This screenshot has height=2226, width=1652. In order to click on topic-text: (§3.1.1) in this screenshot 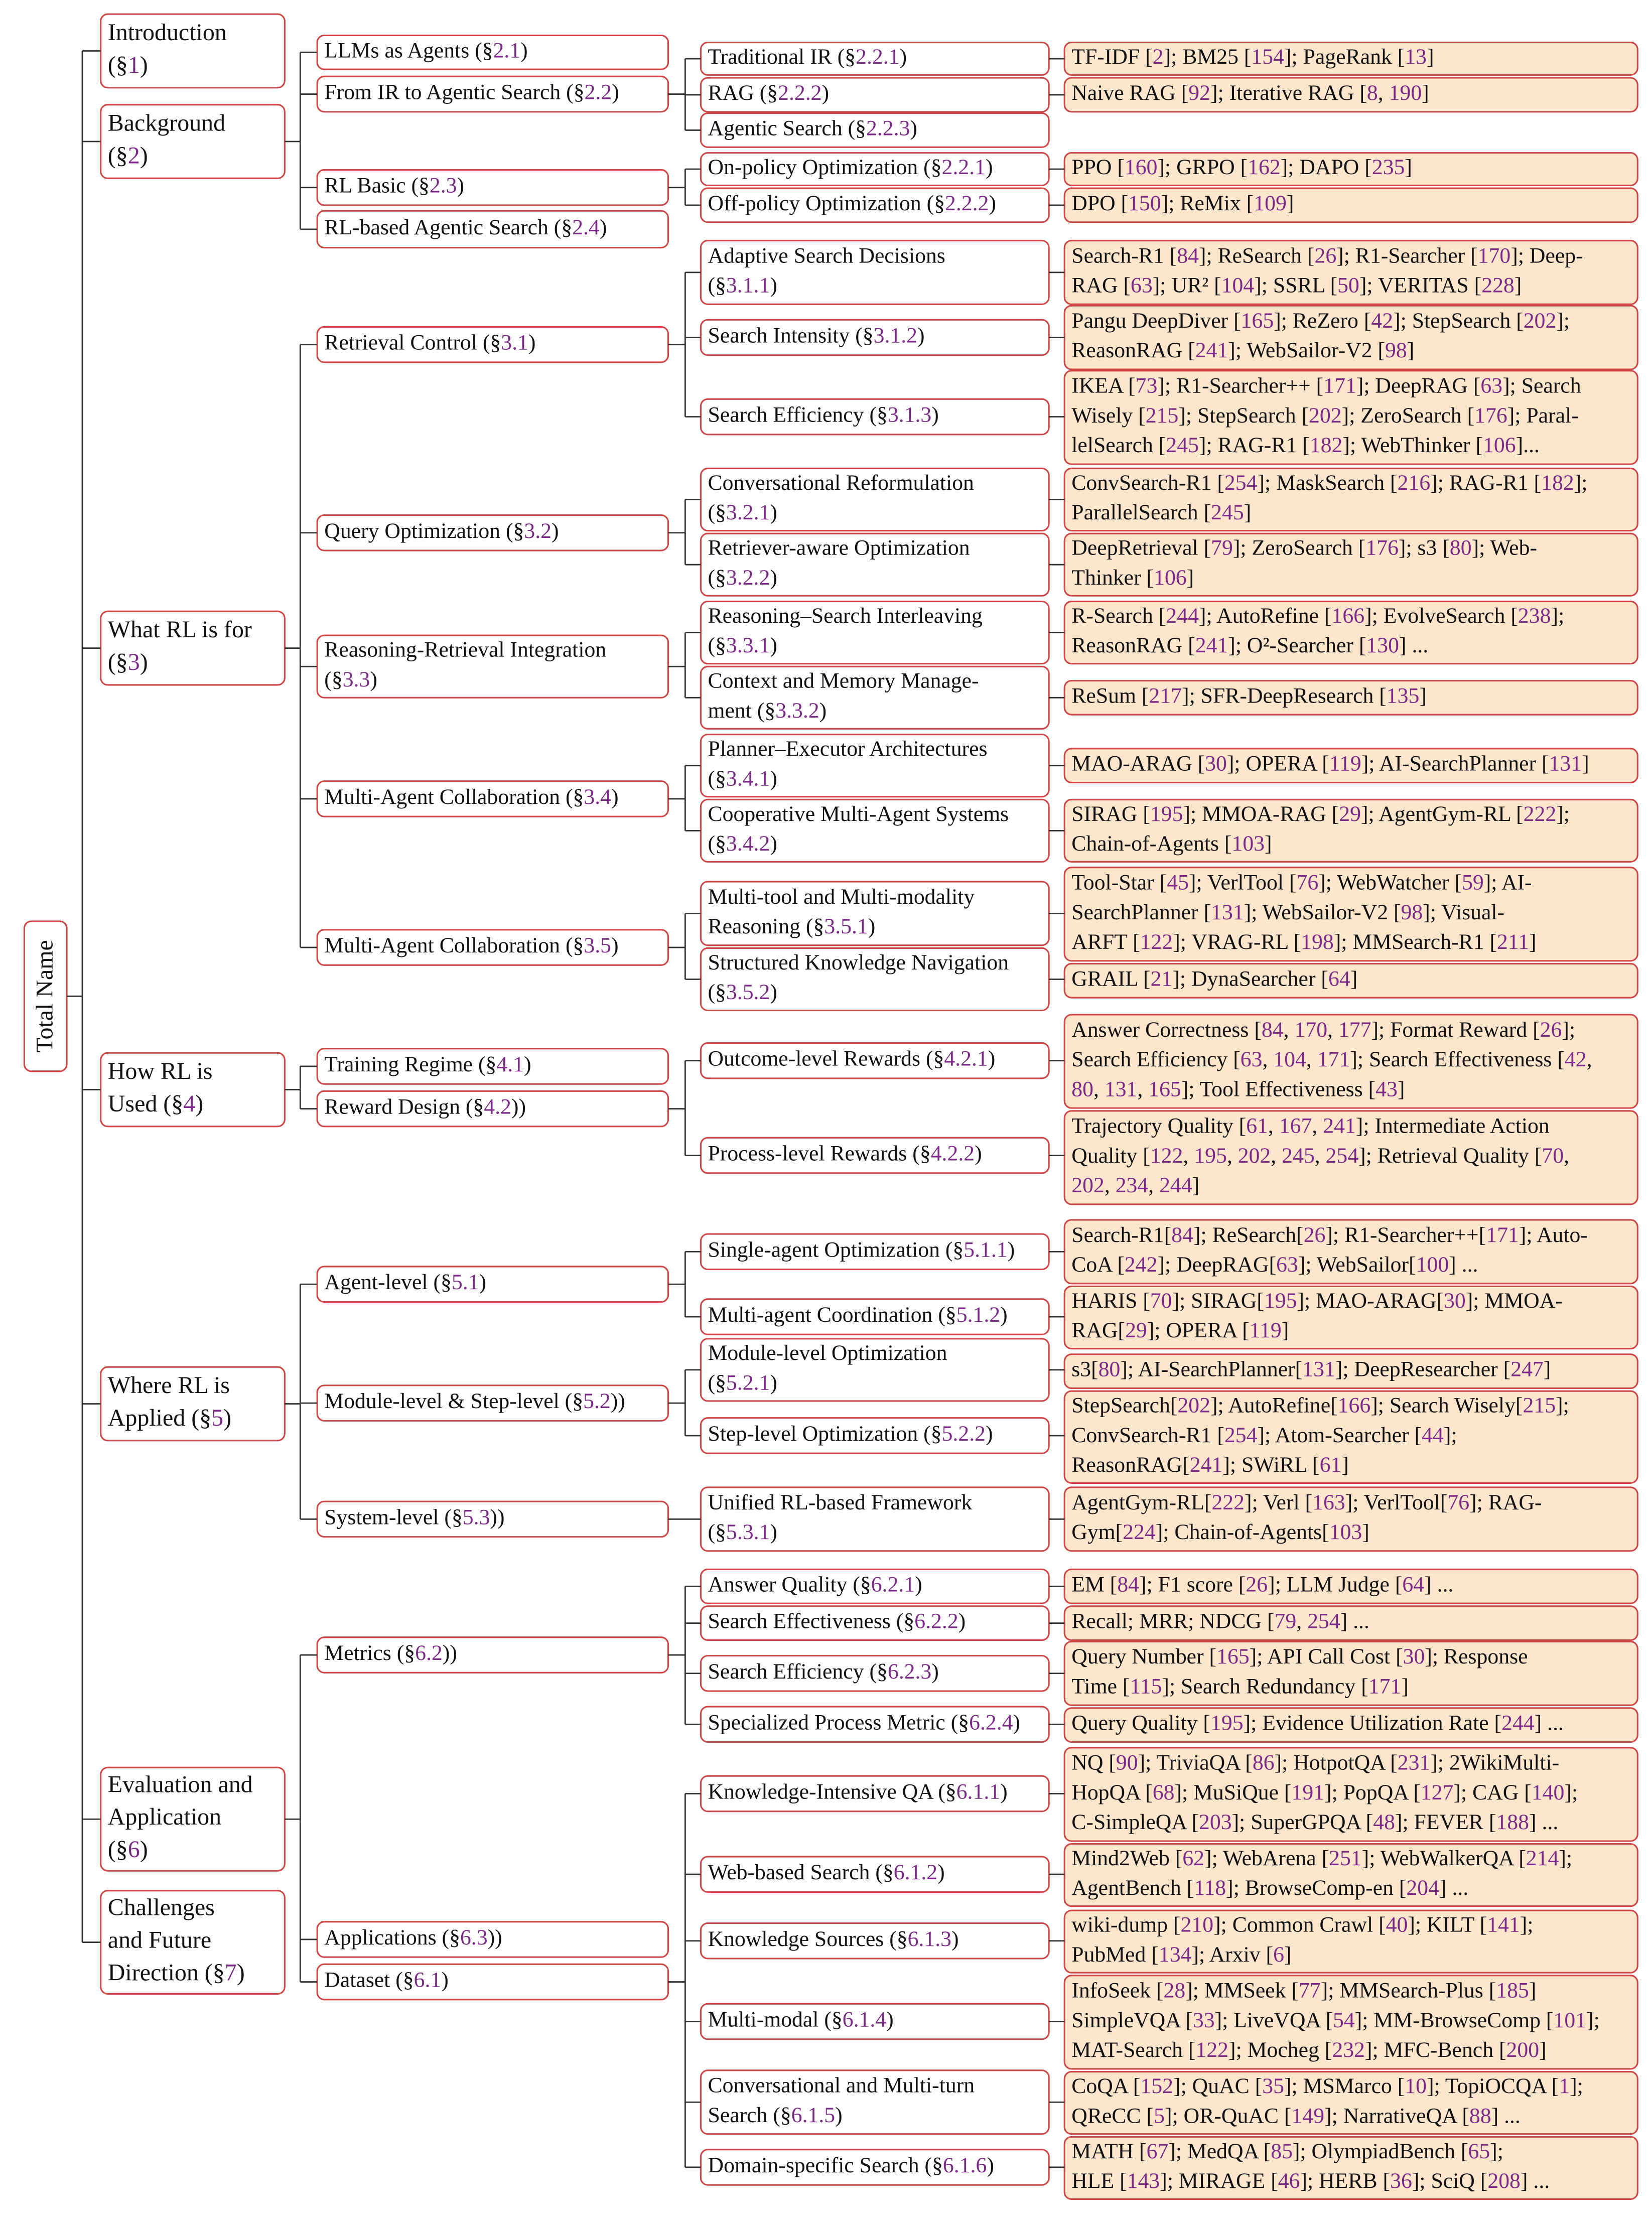, I will do `click(742, 285)`.